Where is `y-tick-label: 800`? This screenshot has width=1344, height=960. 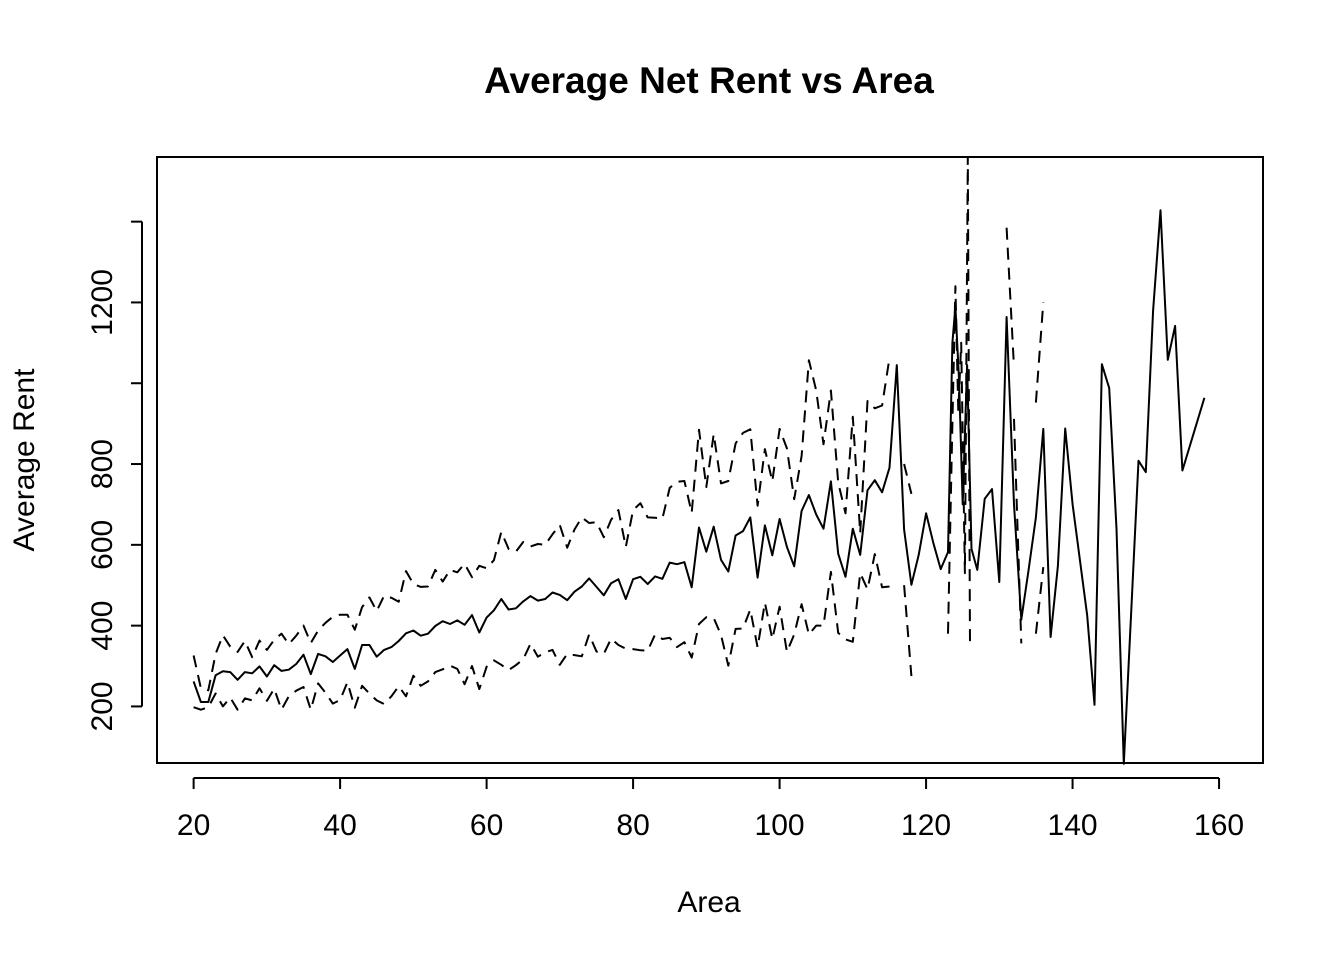 y-tick-label: 800 is located at coordinates (102, 464).